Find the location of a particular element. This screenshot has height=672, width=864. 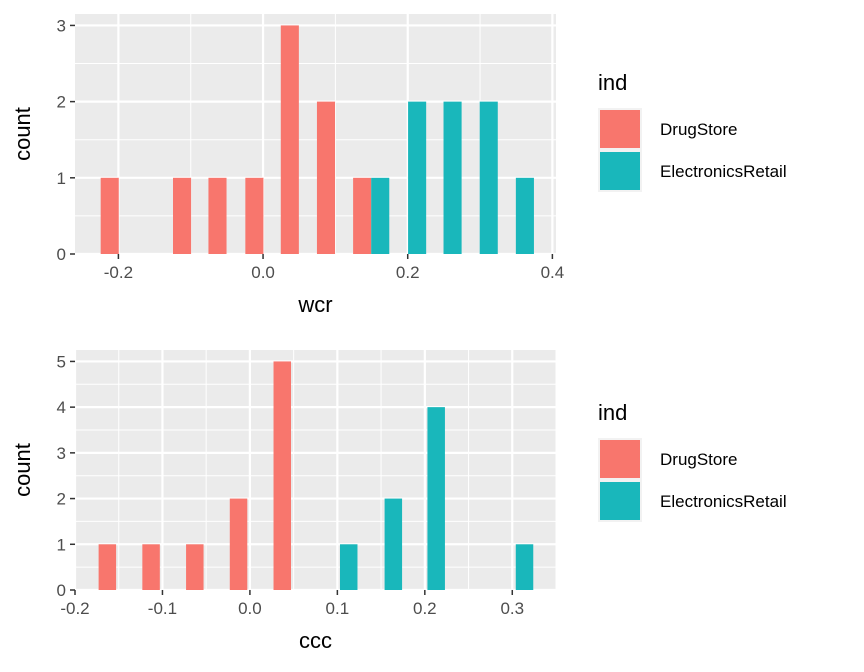

y-tick-label: 4 is located at coordinates (61, 407).